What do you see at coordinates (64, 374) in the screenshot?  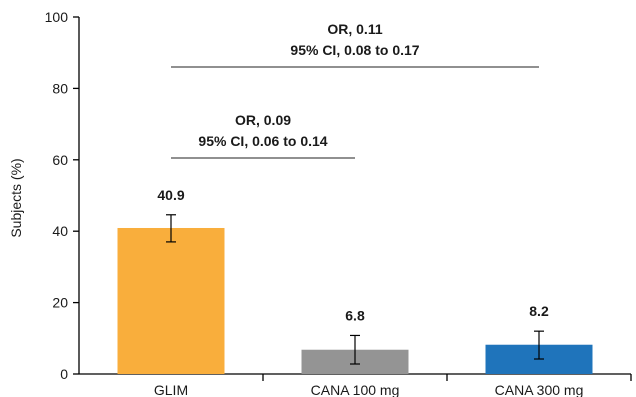 I see `y-tick-label: 0` at bounding box center [64, 374].